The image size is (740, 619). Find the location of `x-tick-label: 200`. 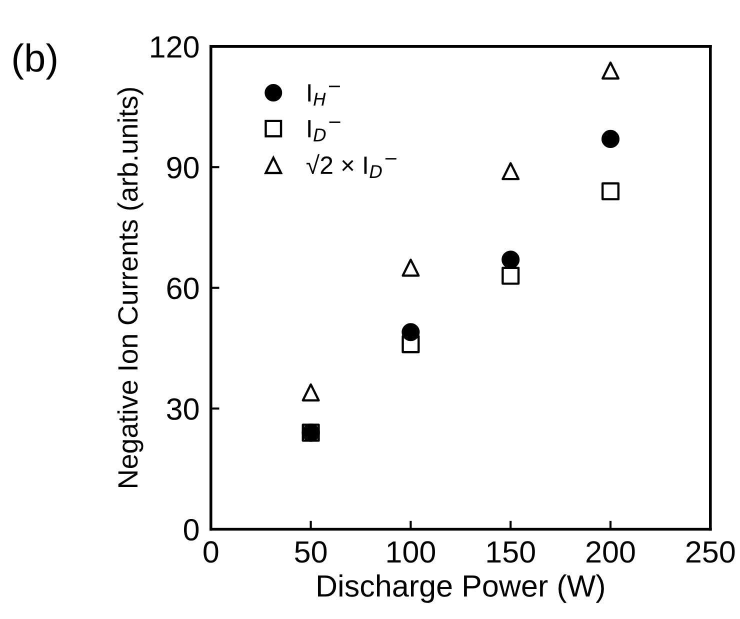

x-tick-label: 200 is located at coordinates (610, 552).